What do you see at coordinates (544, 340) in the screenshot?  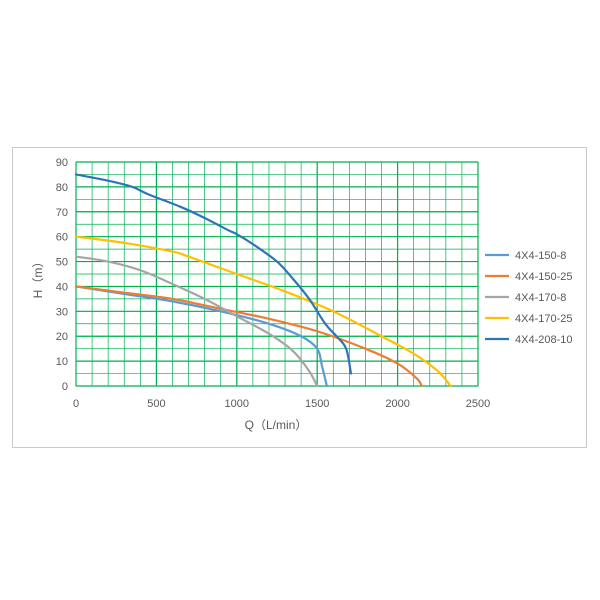 I see `legend-label: 4X4-208-10` at bounding box center [544, 340].